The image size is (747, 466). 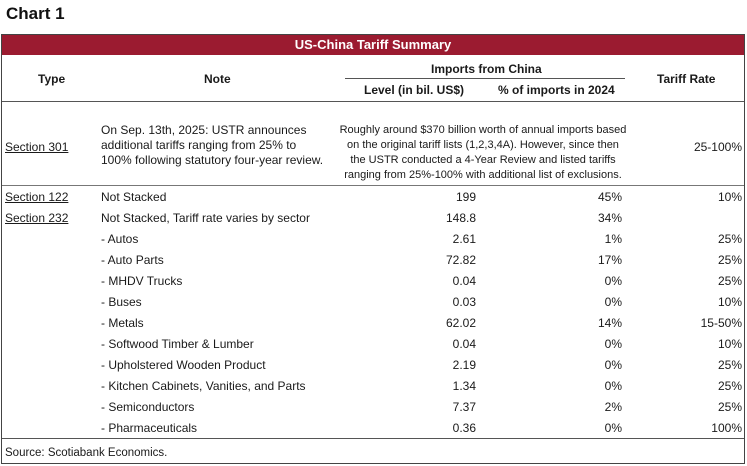 What do you see at coordinates (414, 90) in the screenshot?
I see `header-level: Level (in bil. US$)` at bounding box center [414, 90].